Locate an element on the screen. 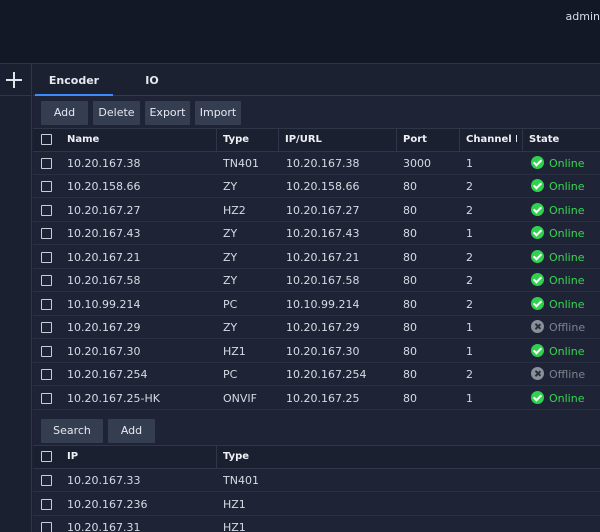 The image size is (600, 532). search-result-row: 10.20.167.33 TN401 is located at coordinates (316, 480).